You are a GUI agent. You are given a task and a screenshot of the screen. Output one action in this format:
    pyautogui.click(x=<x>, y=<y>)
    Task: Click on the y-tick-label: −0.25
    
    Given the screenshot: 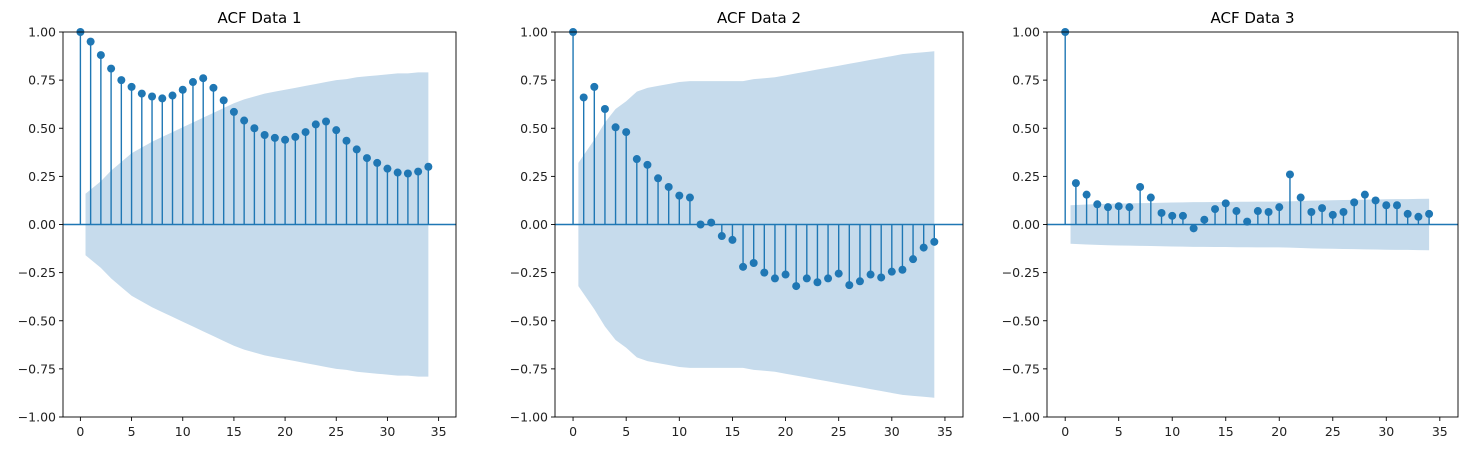 What is the action you would take?
    pyautogui.click(x=1021, y=272)
    